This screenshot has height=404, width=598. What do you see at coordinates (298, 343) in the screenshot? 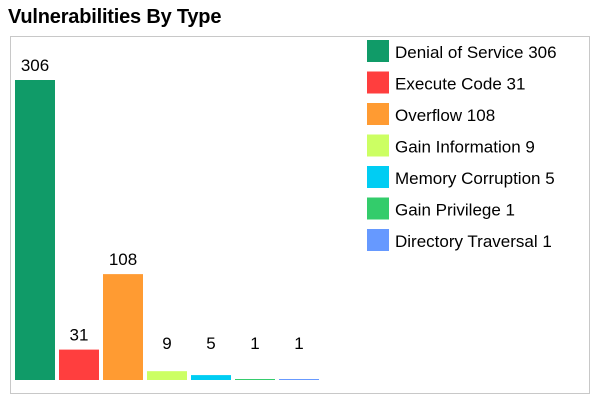
I see `bar-value-label-7: 1` at bounding box center [298, 343].